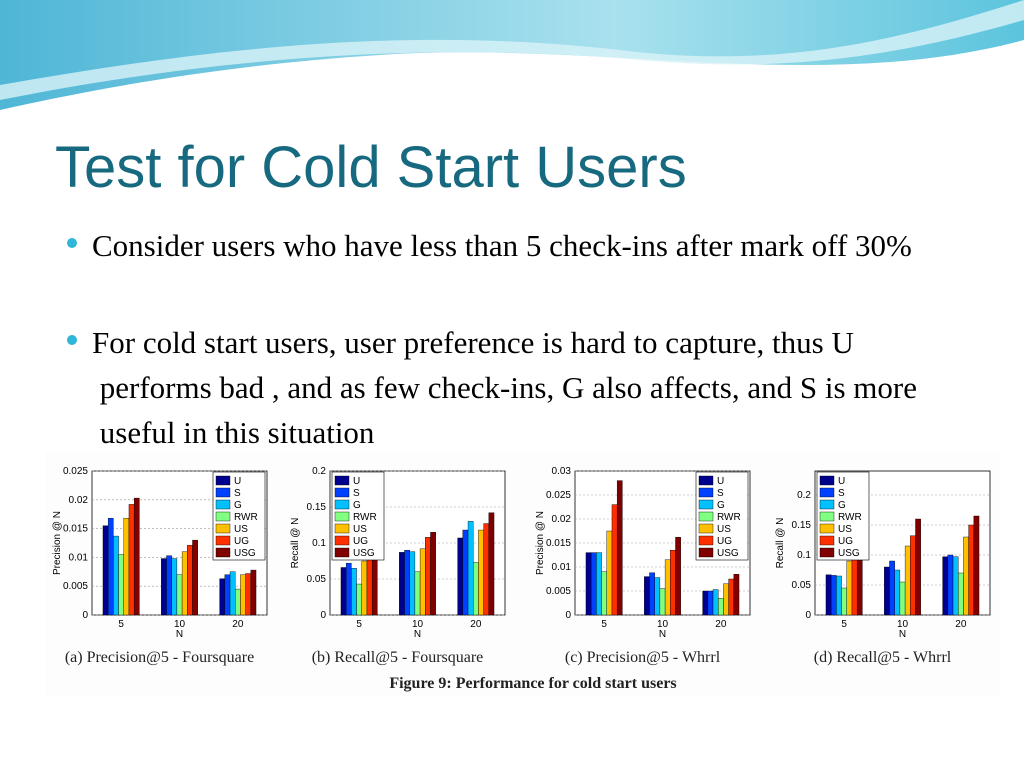  I want to click on chart-caption: (d) Recall@5 - Whrrl, so click(883, 657).